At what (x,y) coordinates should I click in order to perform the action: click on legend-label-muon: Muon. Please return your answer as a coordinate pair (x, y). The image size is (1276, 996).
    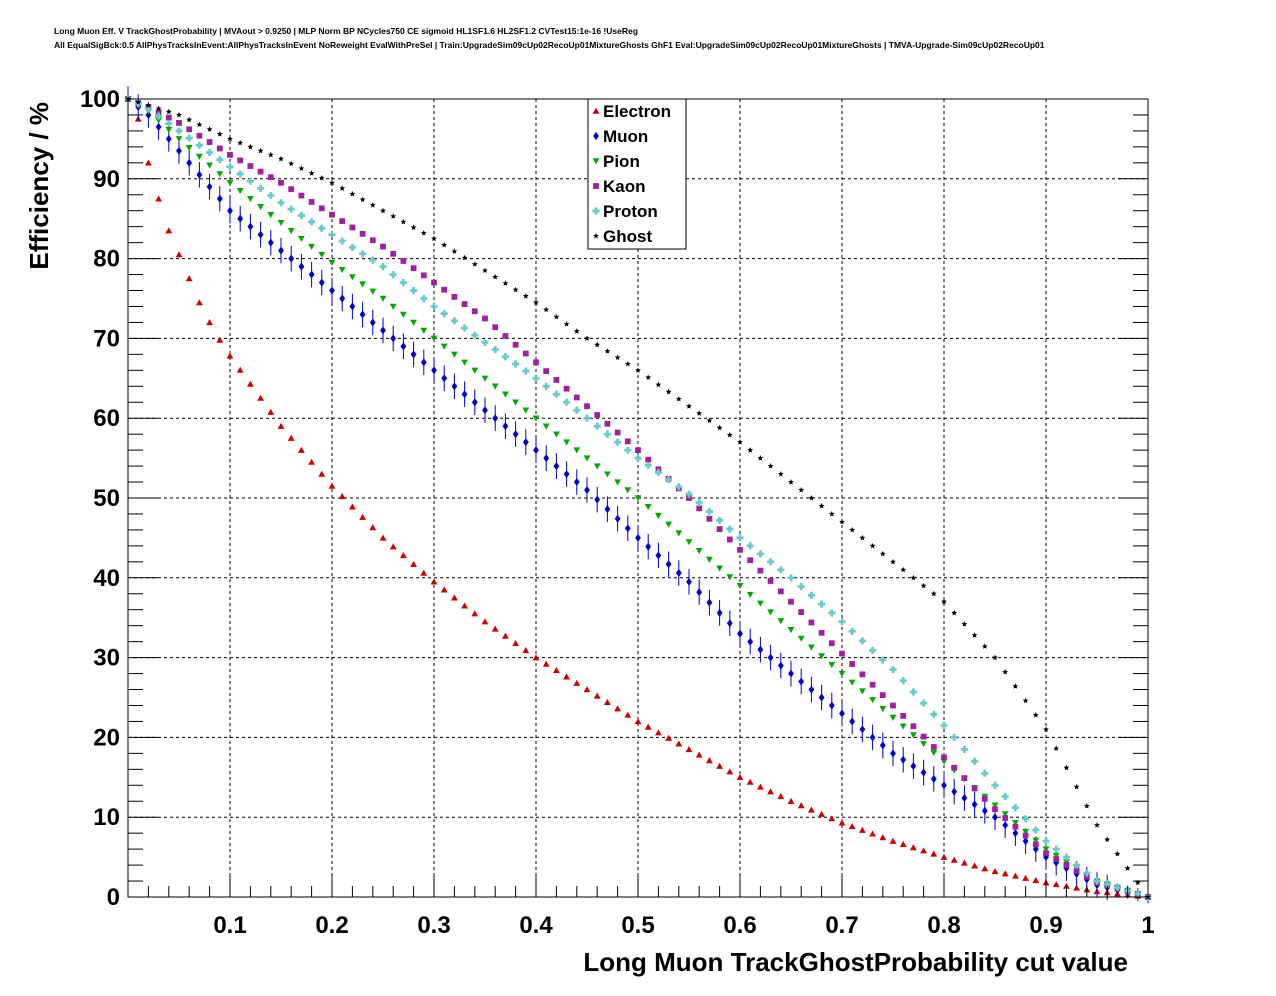
    Looking at the image, I should click on (625, 136).